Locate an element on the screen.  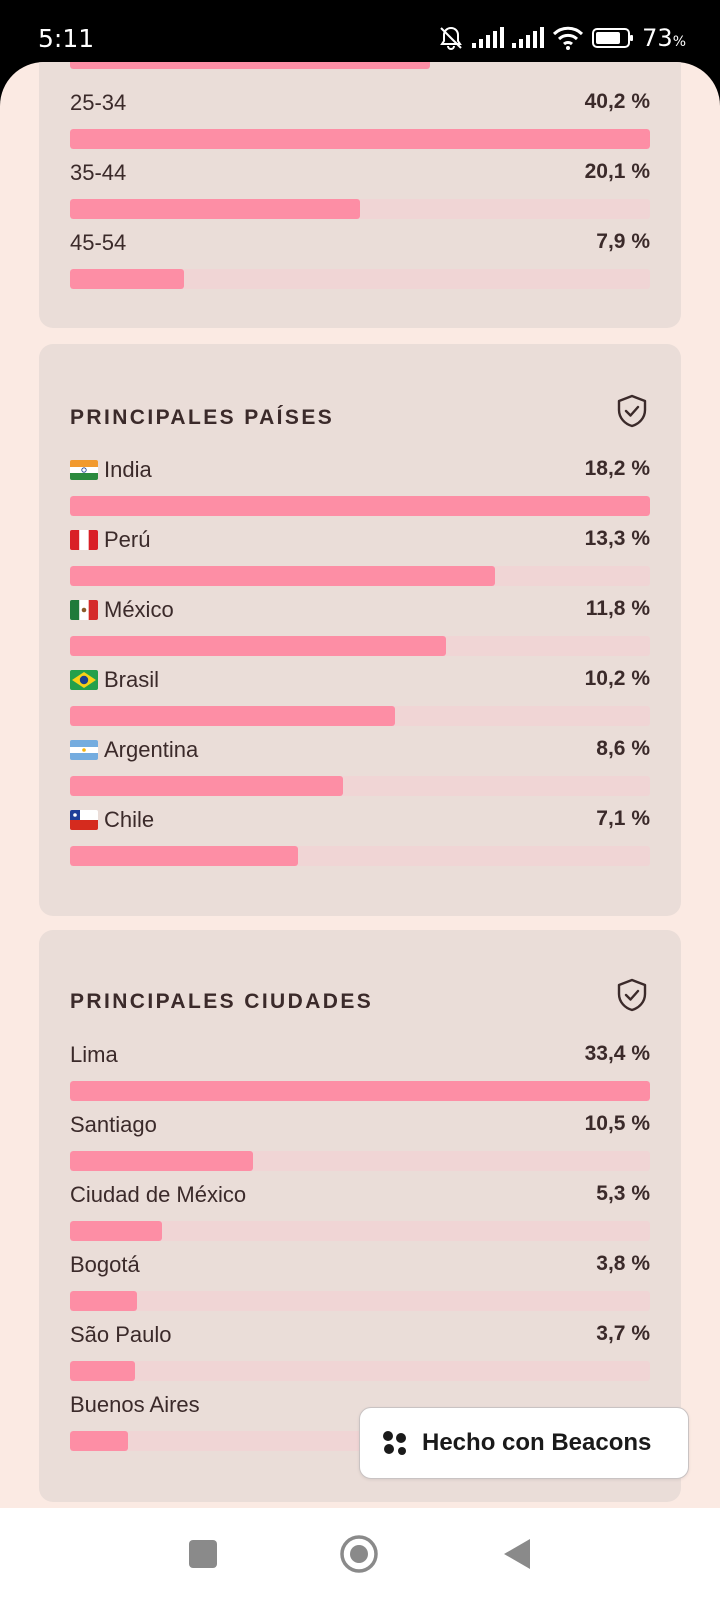
wifi-icon is located at coordinates (568, 38).